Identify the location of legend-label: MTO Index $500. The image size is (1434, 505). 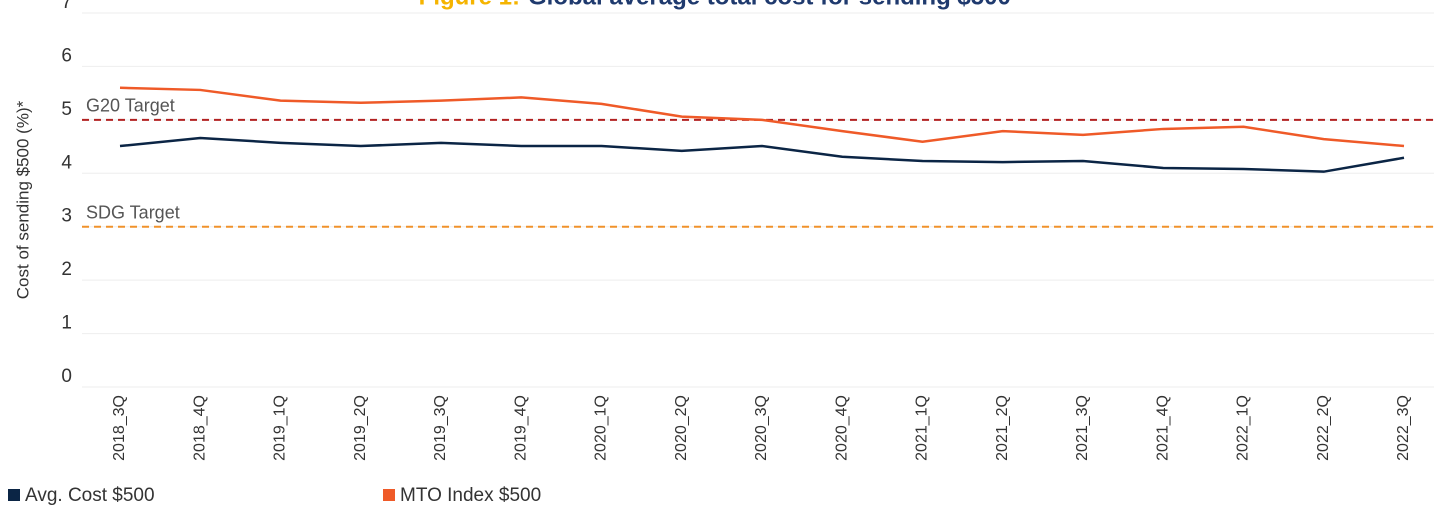
(470, 495).